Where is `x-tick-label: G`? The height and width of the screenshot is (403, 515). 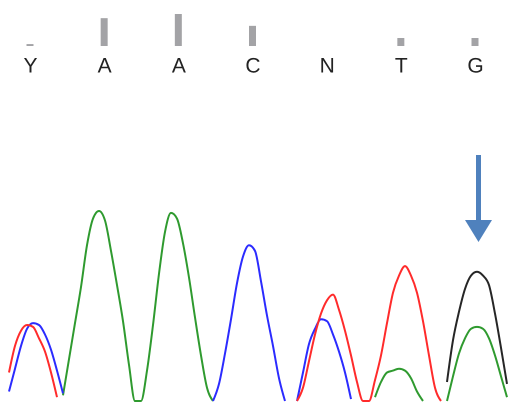 x-tick-label: G is located at coordinates (475, 66).